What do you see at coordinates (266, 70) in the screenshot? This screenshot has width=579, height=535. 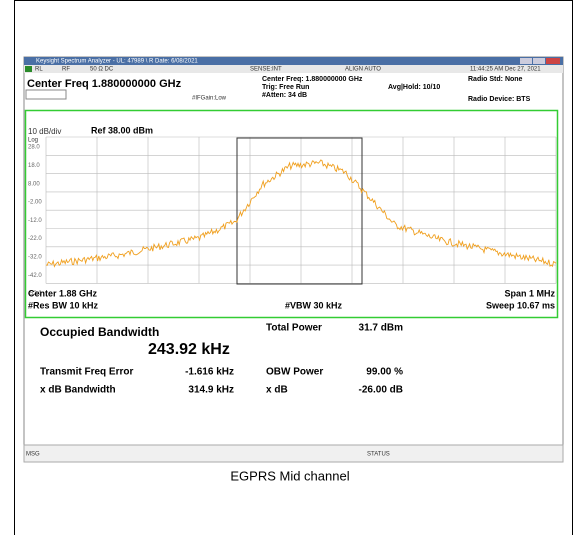 I see `toolbar-item: SENSE:INT` at bounding box center [266, 70].